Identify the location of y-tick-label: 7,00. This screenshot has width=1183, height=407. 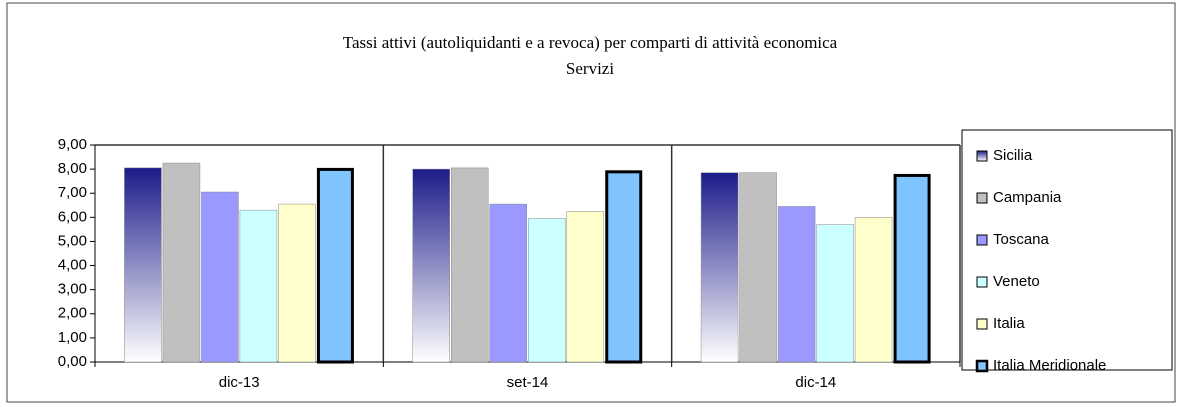
(72, 192).